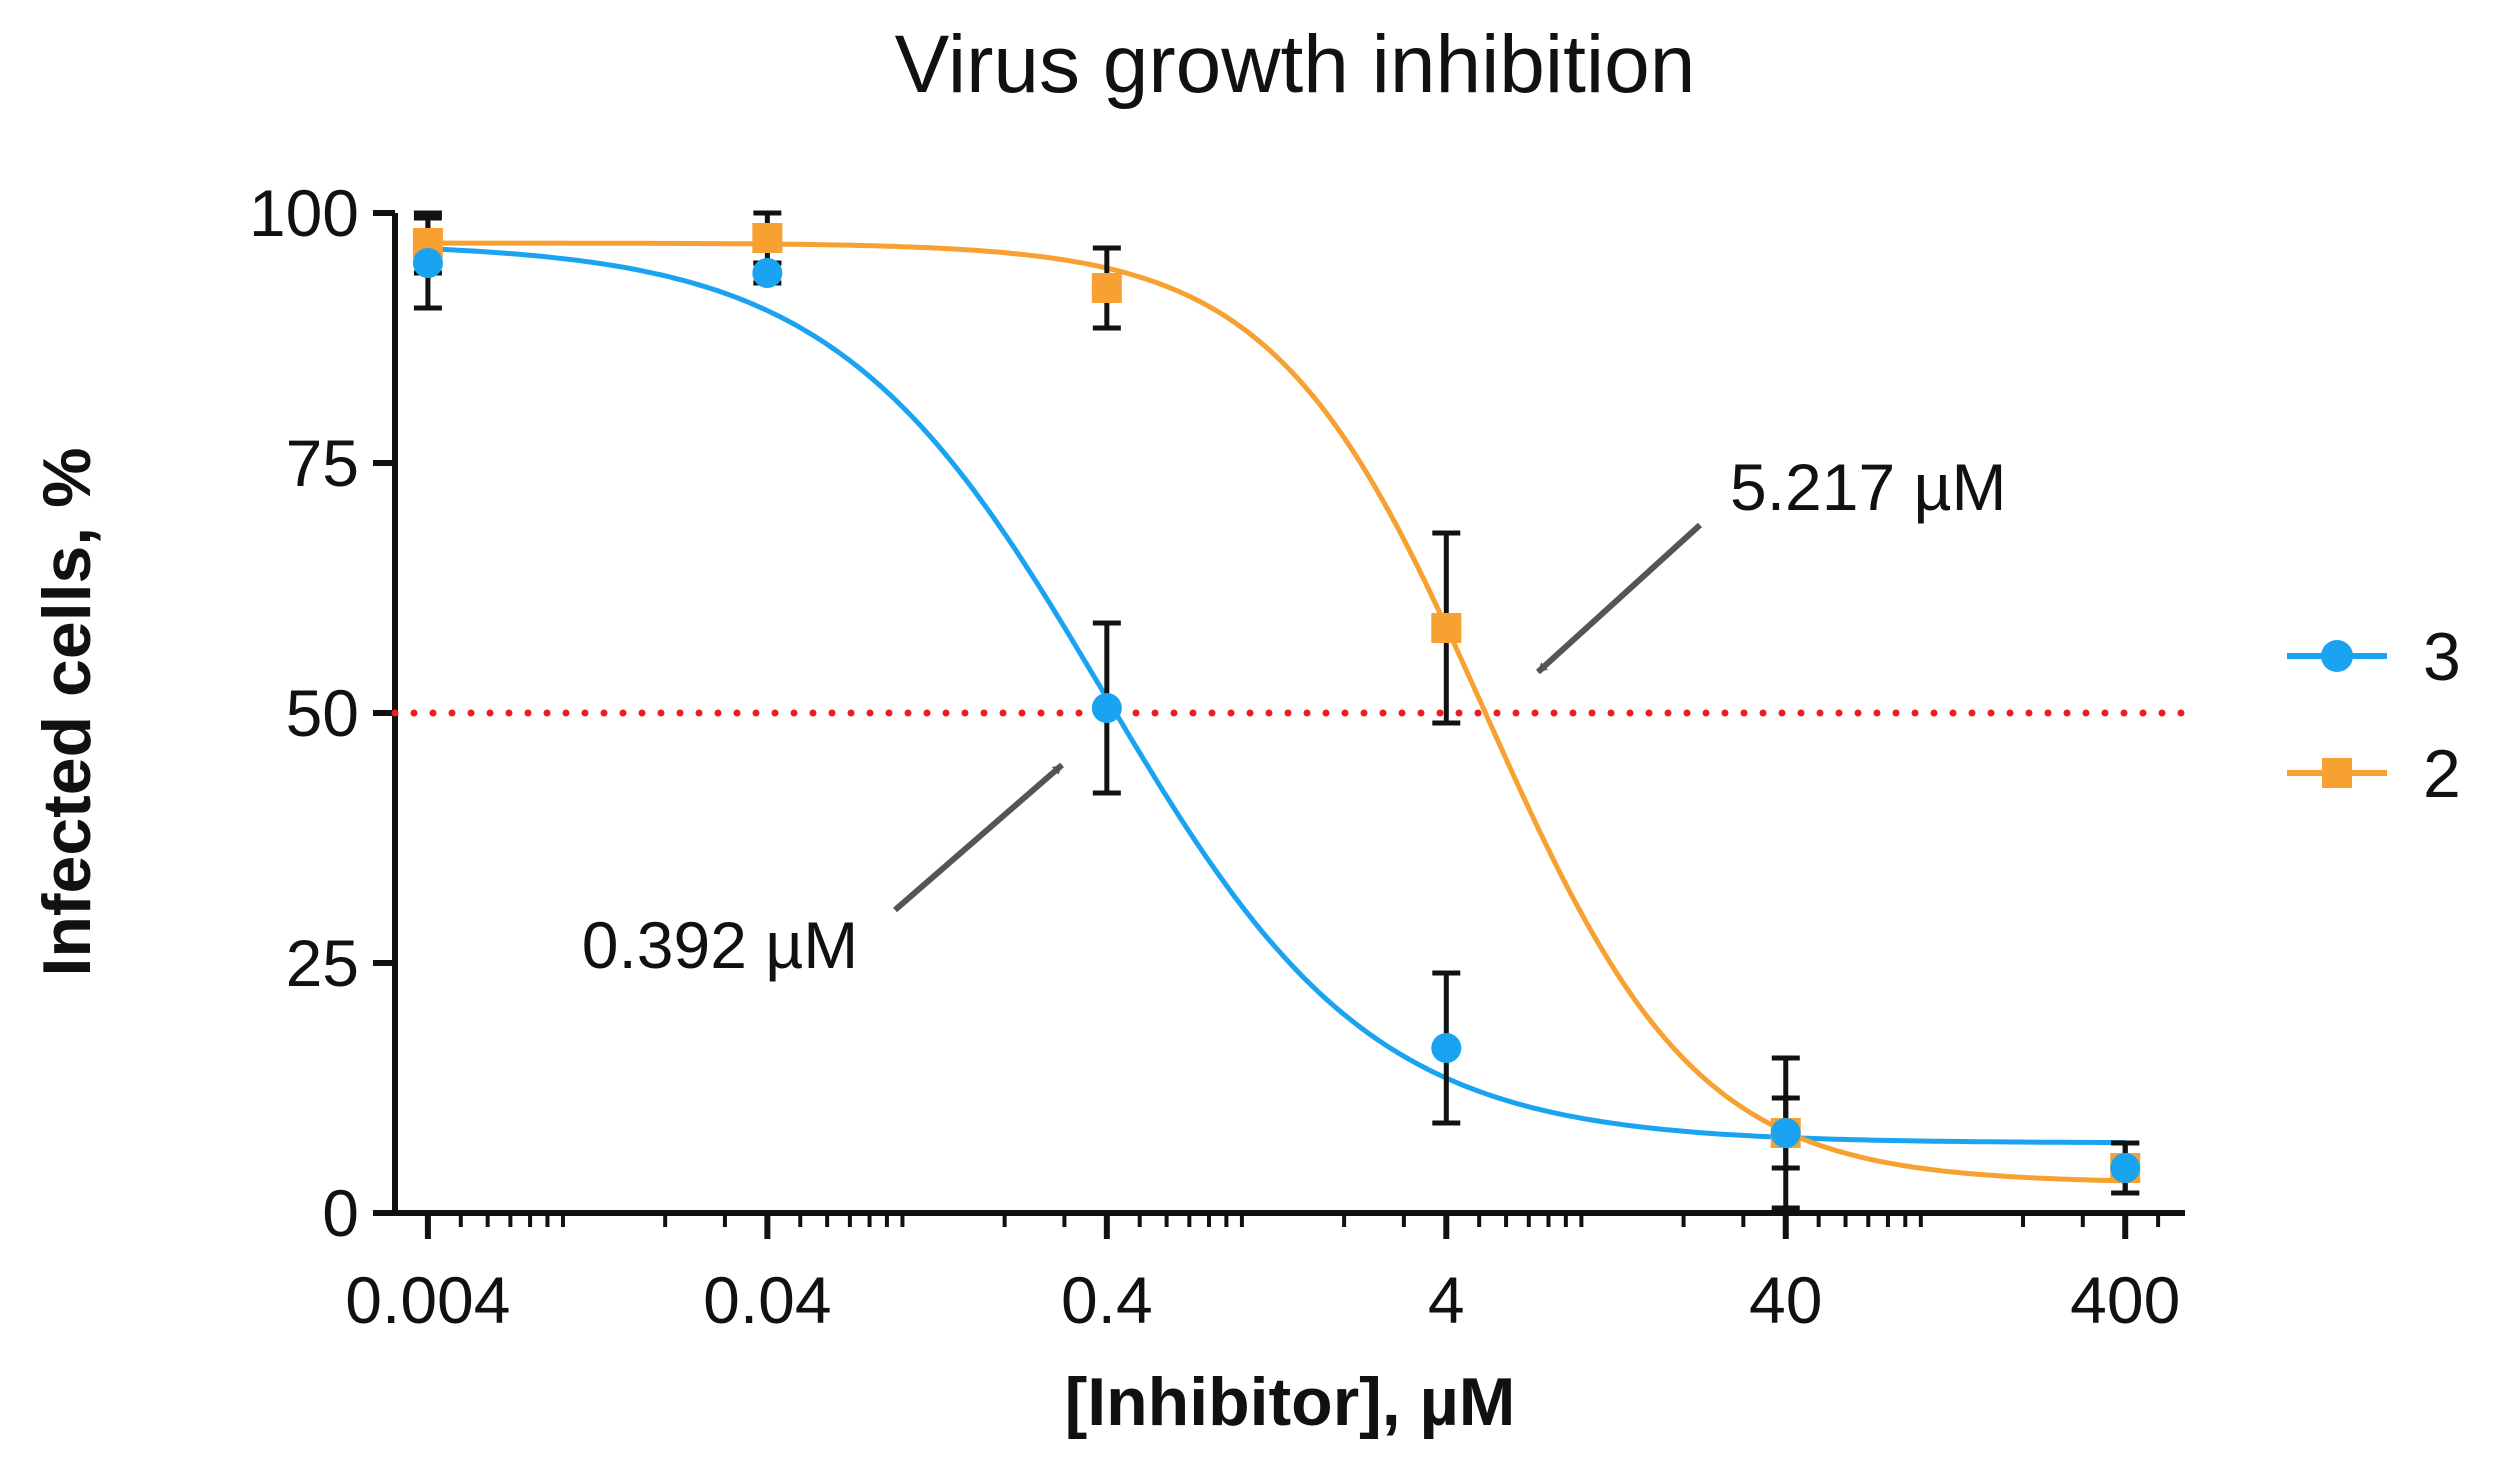 The image size is (2515, 1469). What do you see at coordinates (1295, 64) in the screenshot?
I see `chart-title: Virus growth inhibition` at bounding box center [1295, 64].